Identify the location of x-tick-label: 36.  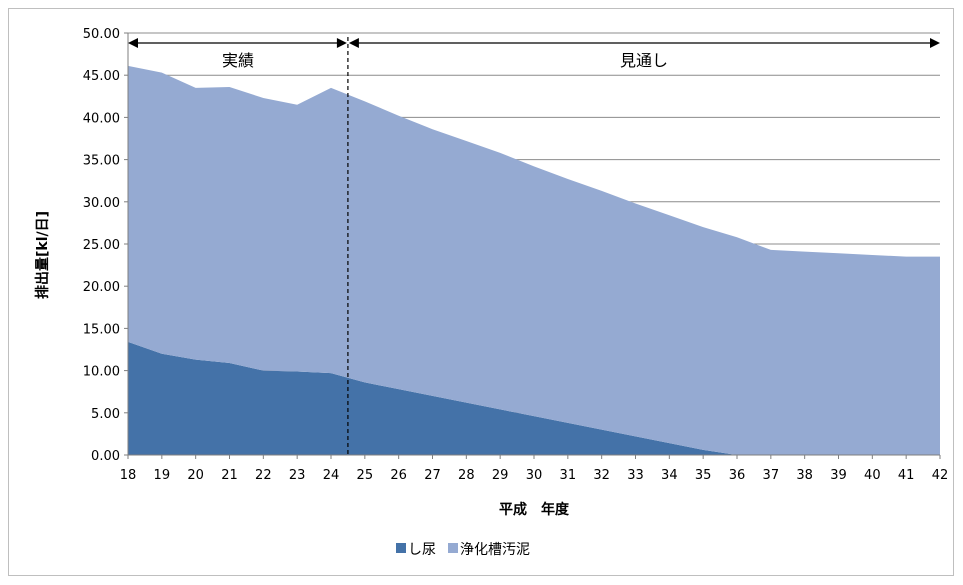
(737, 475).